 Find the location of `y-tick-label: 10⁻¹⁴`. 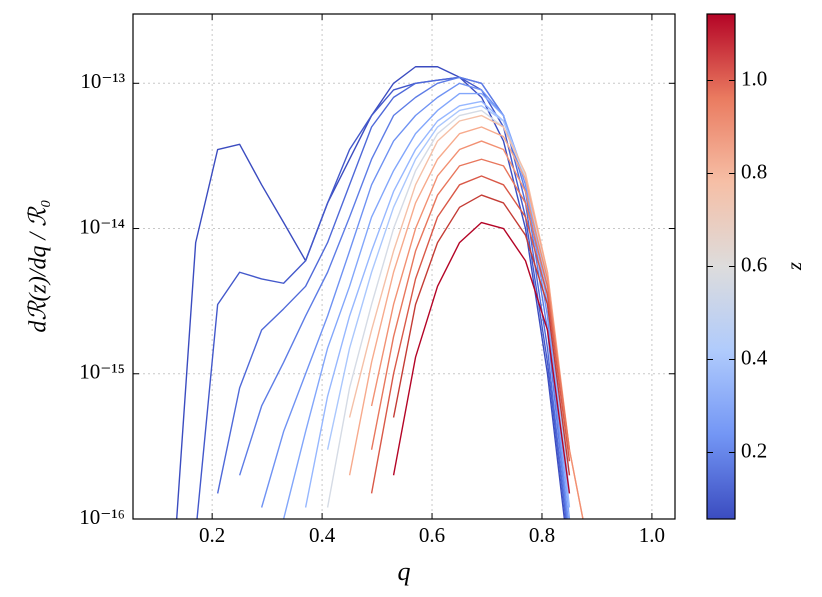

y-tick-label: 10⁻¹⁴ is located at coordinates (102, 226).